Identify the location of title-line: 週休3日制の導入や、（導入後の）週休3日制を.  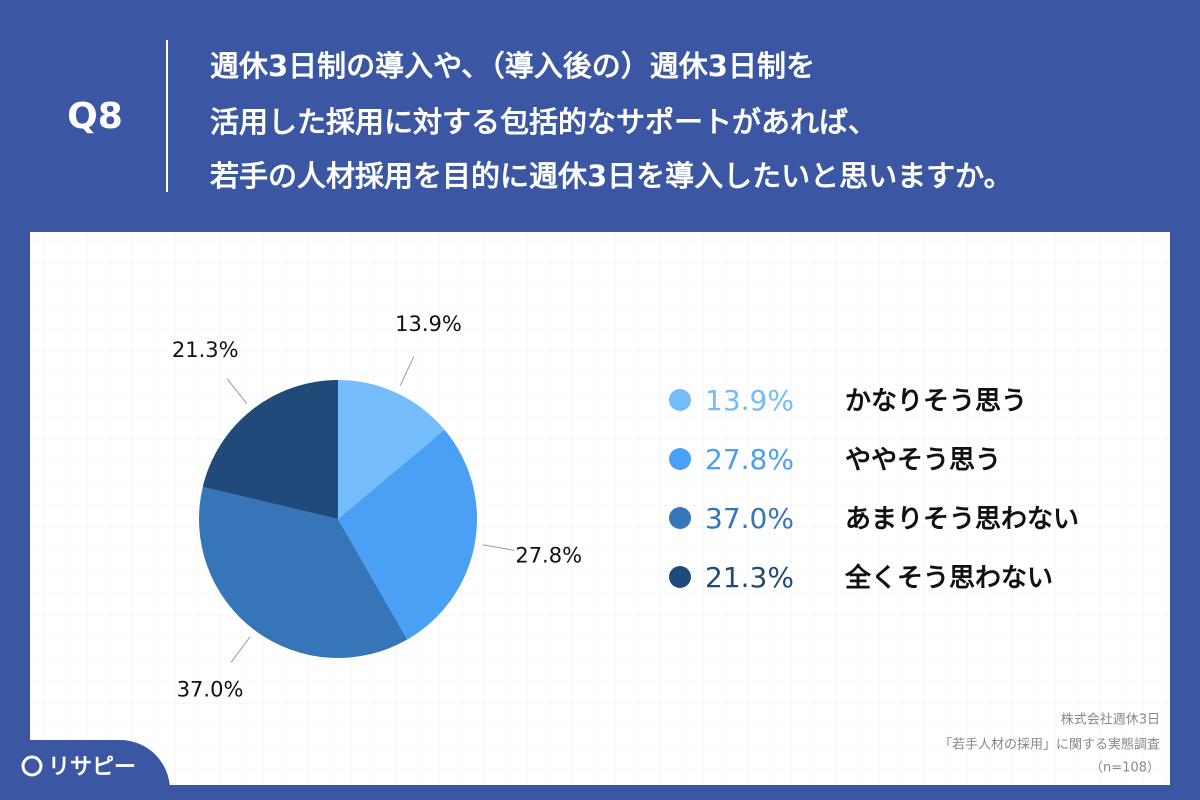
(512, 66).